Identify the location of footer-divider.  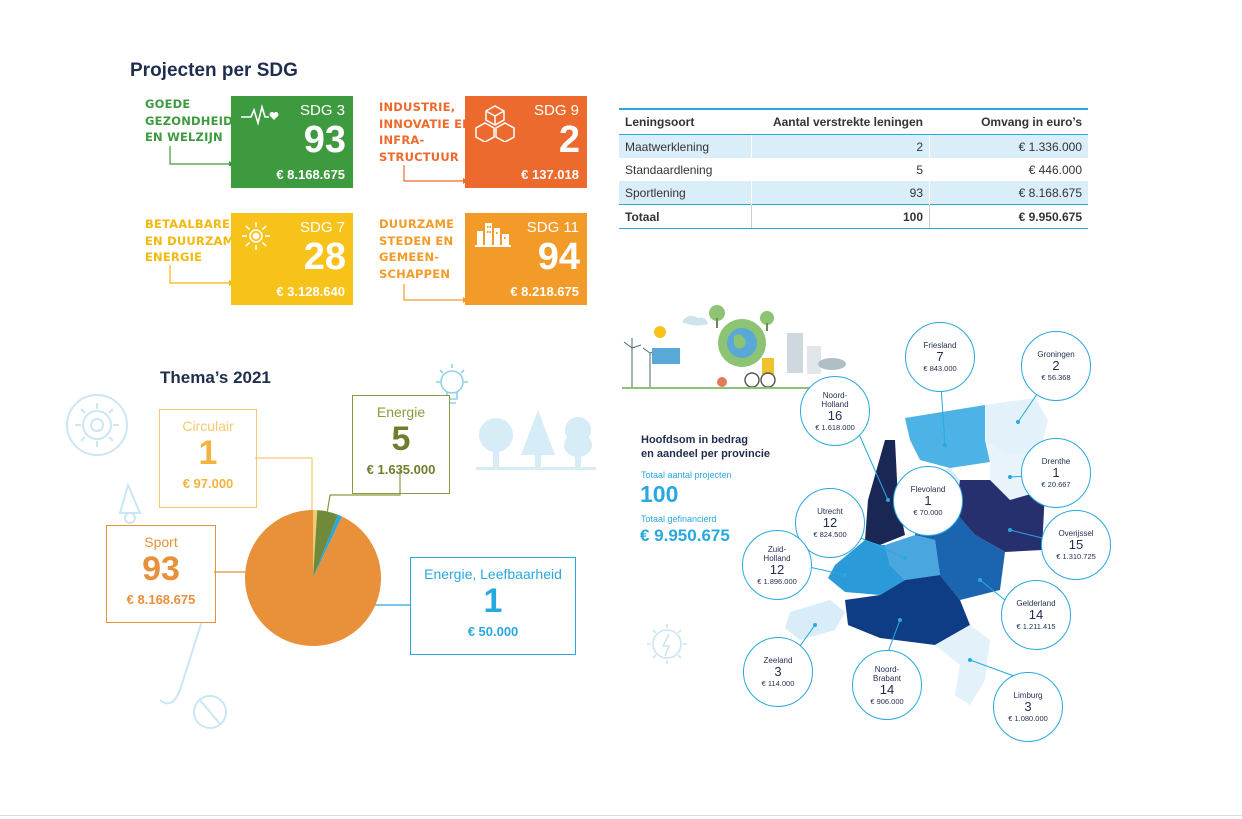
(621, 815).